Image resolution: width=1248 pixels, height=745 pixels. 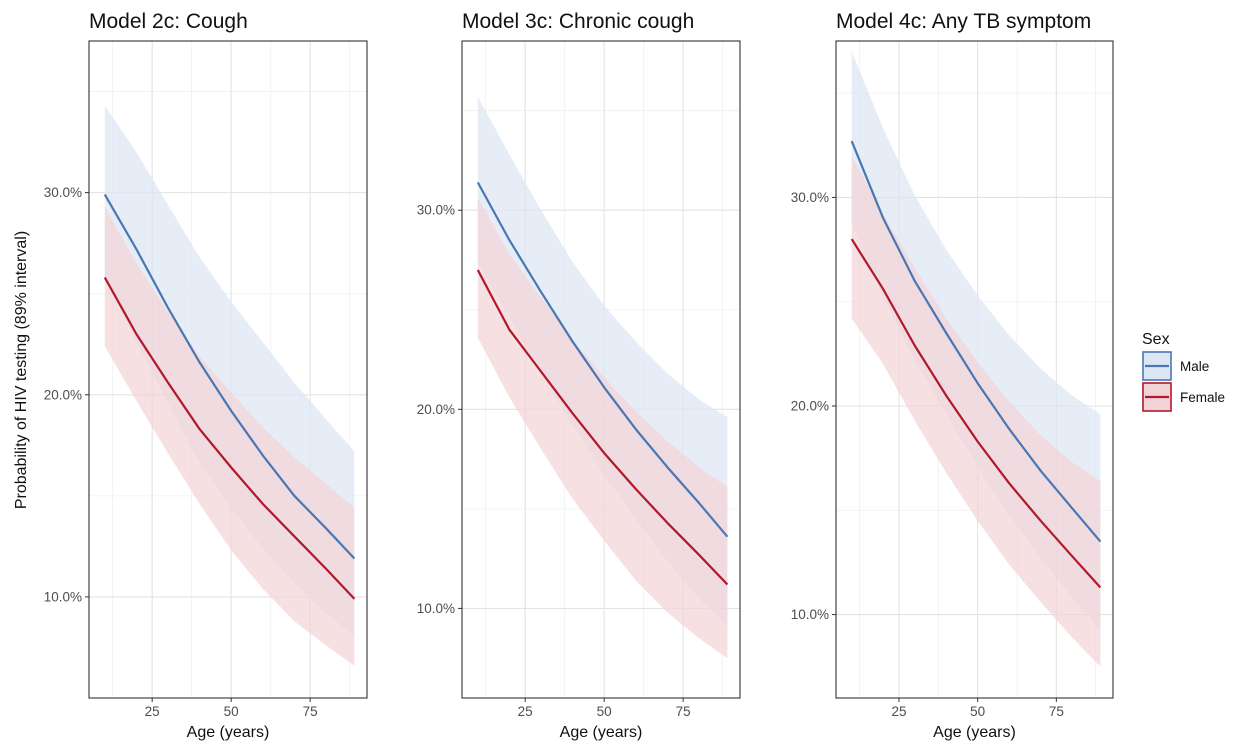 I want to click on legend-key-female, so click(x=1157, y=397).